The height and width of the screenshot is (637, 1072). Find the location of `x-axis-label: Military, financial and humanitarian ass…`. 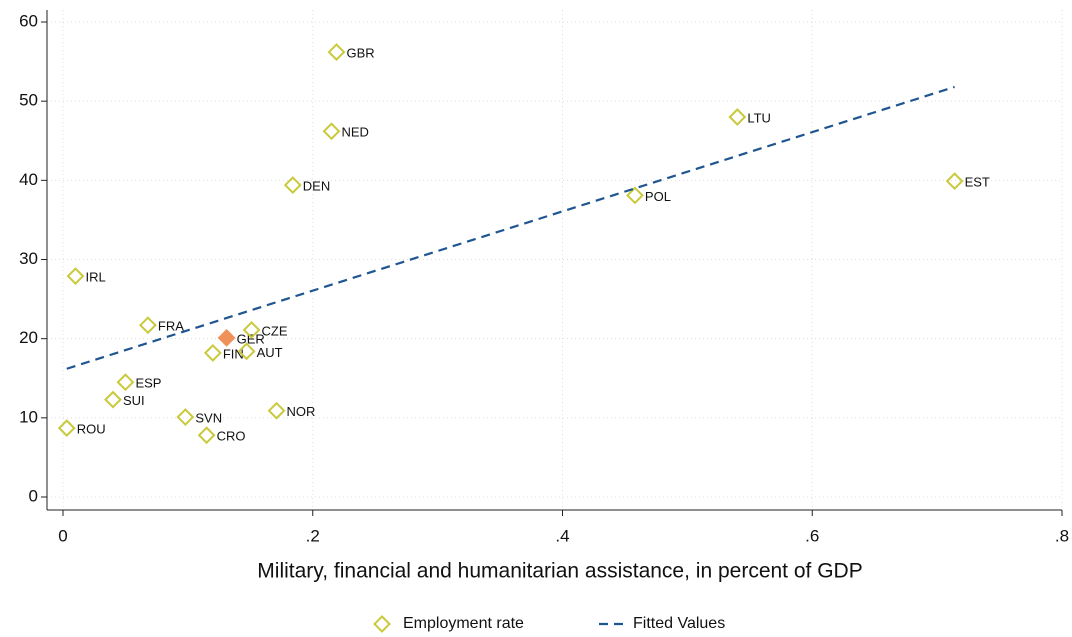

x-axis-label: Military, financial and humanitarian ass… is located at coordinates (559, 571).